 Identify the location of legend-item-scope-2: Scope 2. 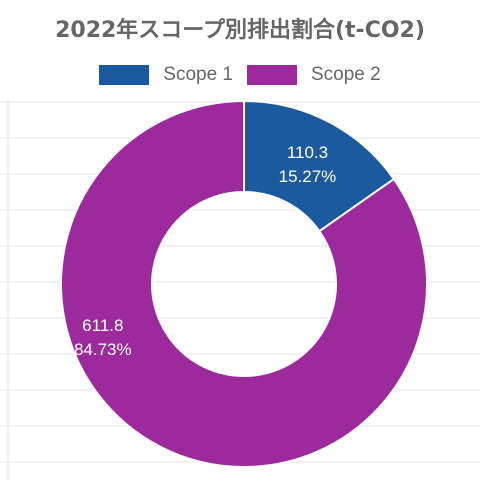
(314, 75).